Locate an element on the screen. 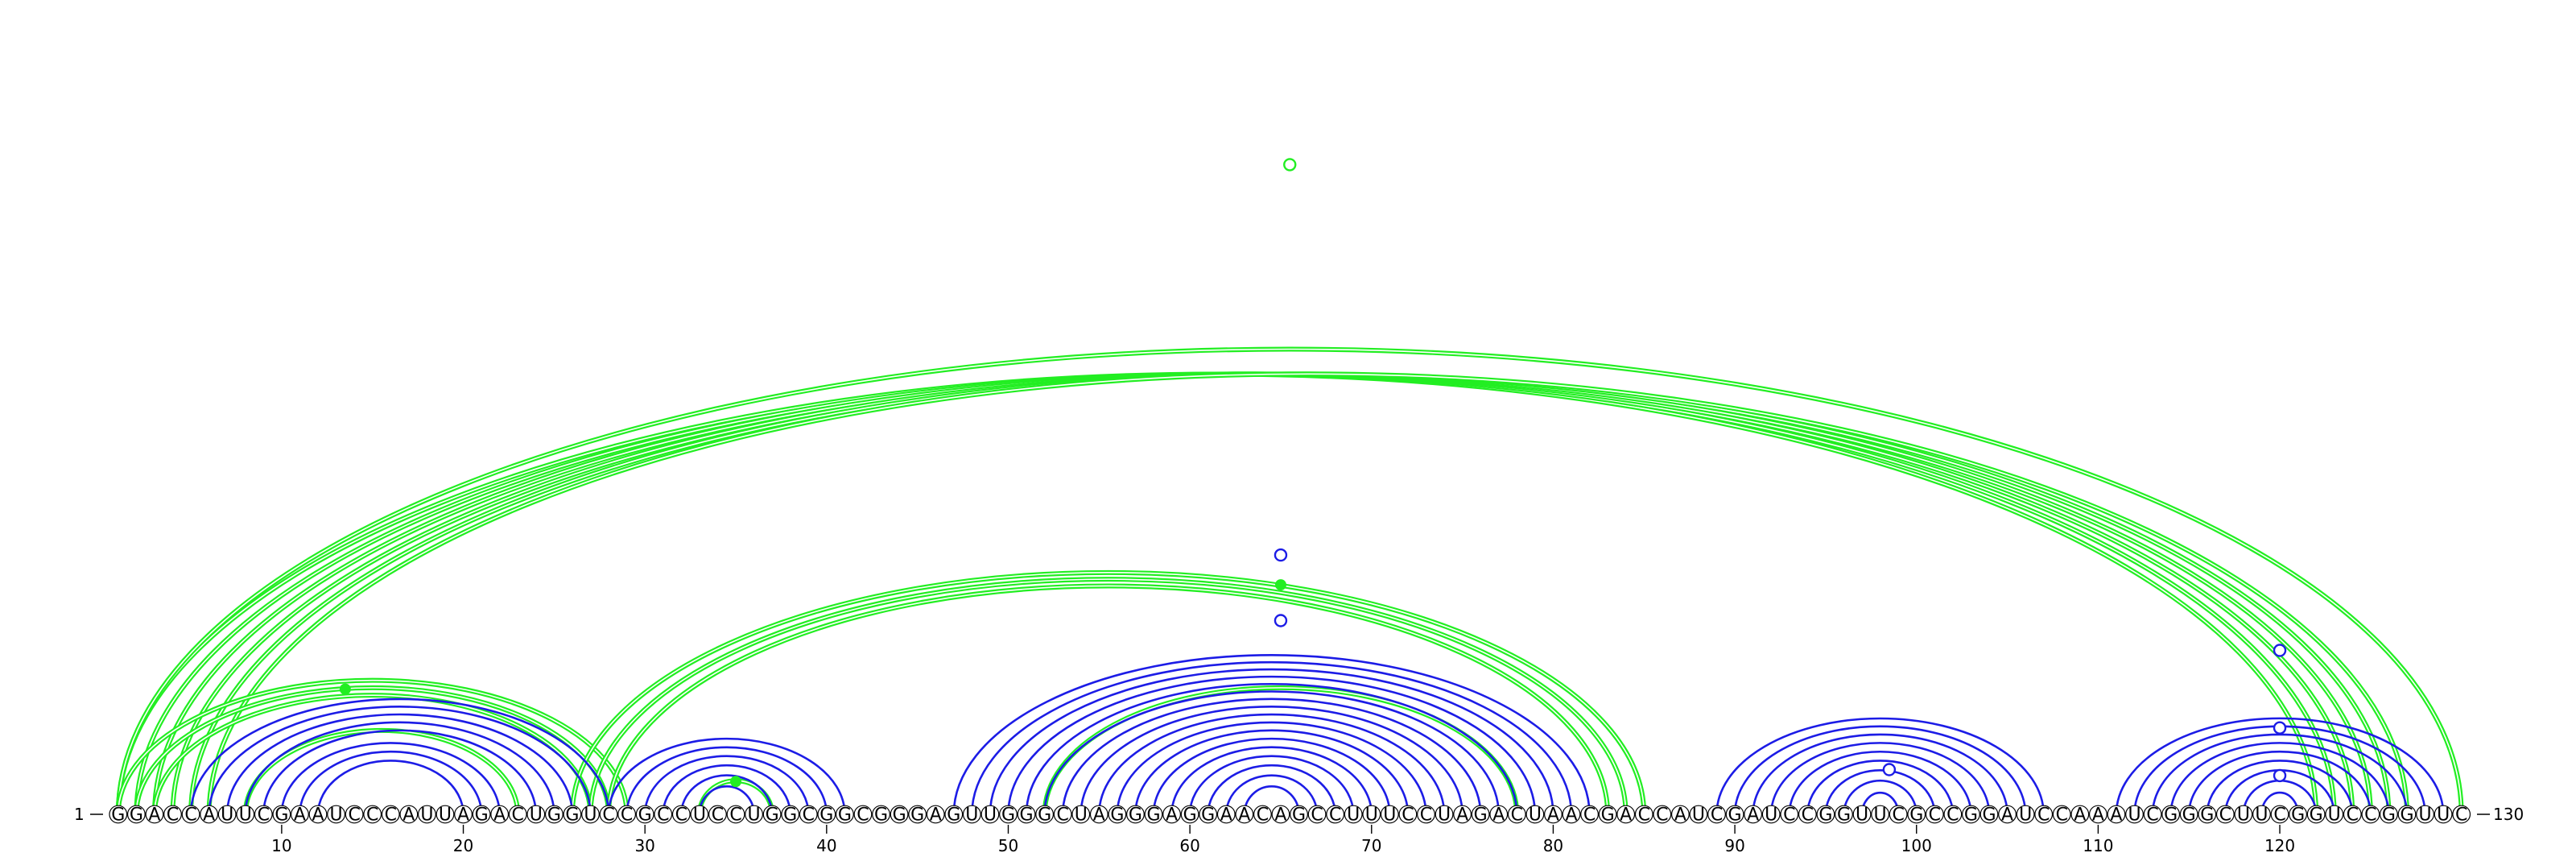 This screenshot has height=857, width=2576. tick-label: 60 is located at coordinates (1189, 845).